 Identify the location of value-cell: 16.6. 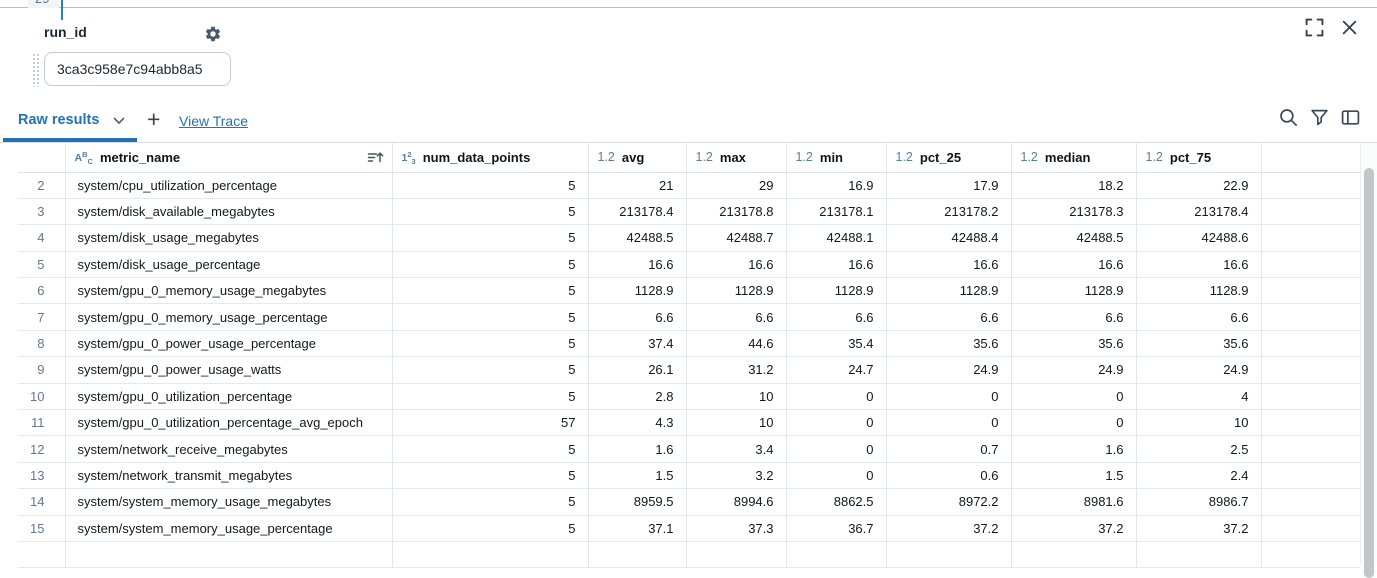
(836, 265).